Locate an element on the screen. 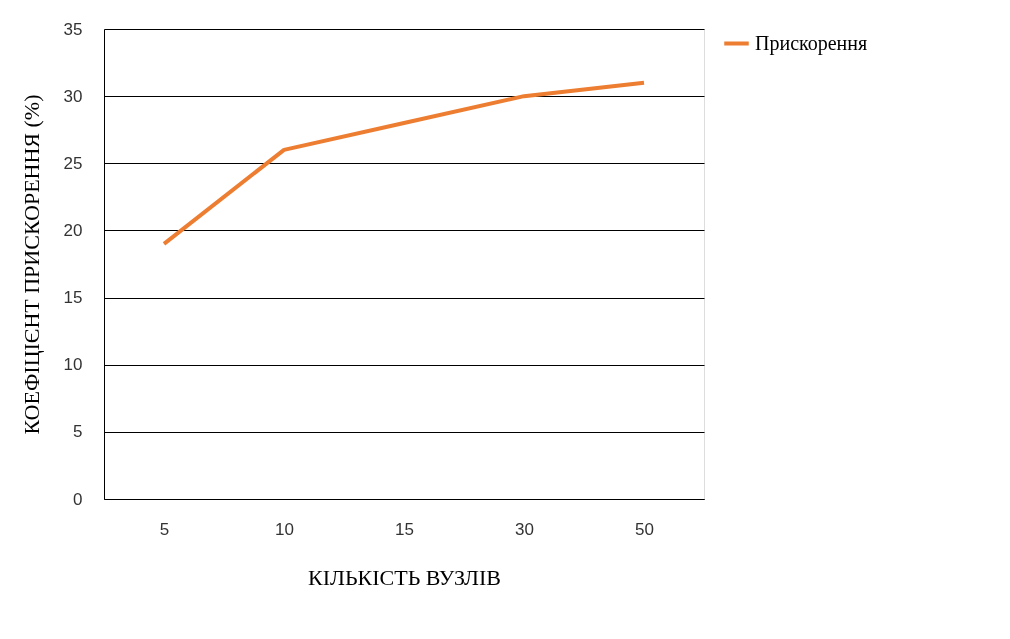 This screenshot has height=639, width=1010. y-tick-label: 15 is located at coordinates (73, 298).